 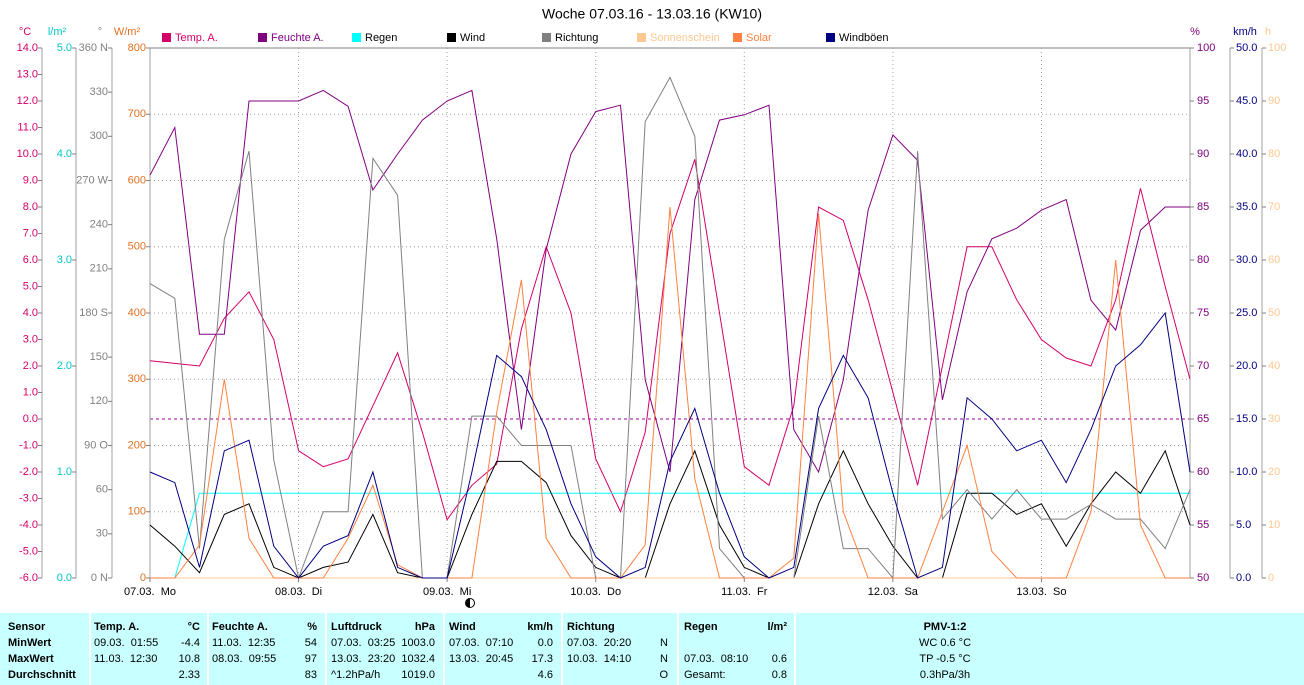 What do you see at coordinates (545, 643) in the screenshot?
I see `table-cell: 0.0` at bounding box center [545, 643].